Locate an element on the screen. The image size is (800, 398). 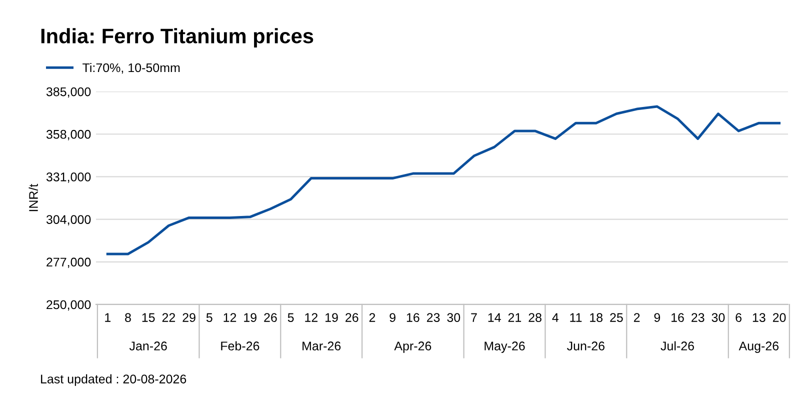
x-tick-label: 6 is located at coordinates (739, 317).